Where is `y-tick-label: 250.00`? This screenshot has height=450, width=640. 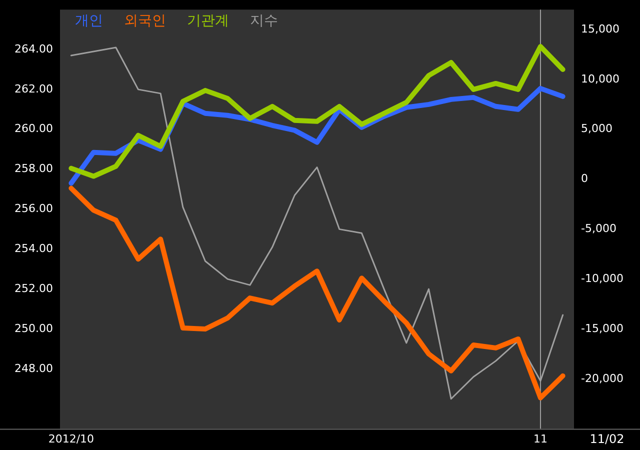 y-tick-label: 250.00 is located at coordinates (33, 328).